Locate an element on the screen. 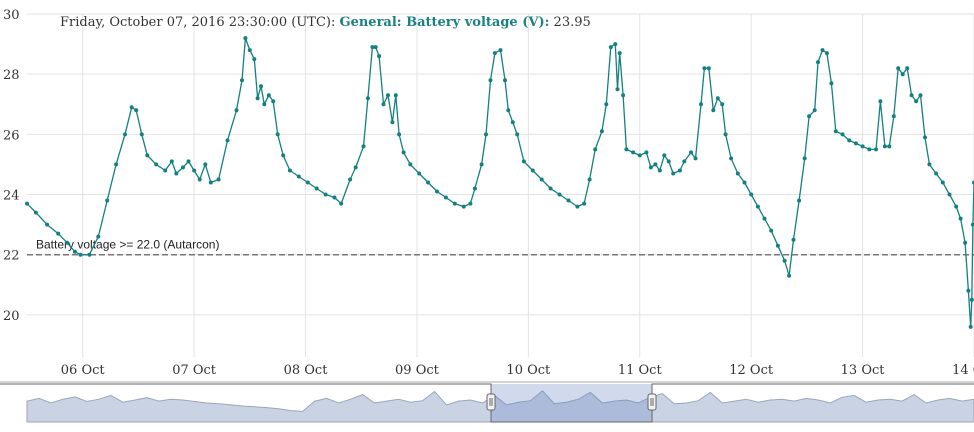  header-value: 23.95 is located at coordinates (572, 22).